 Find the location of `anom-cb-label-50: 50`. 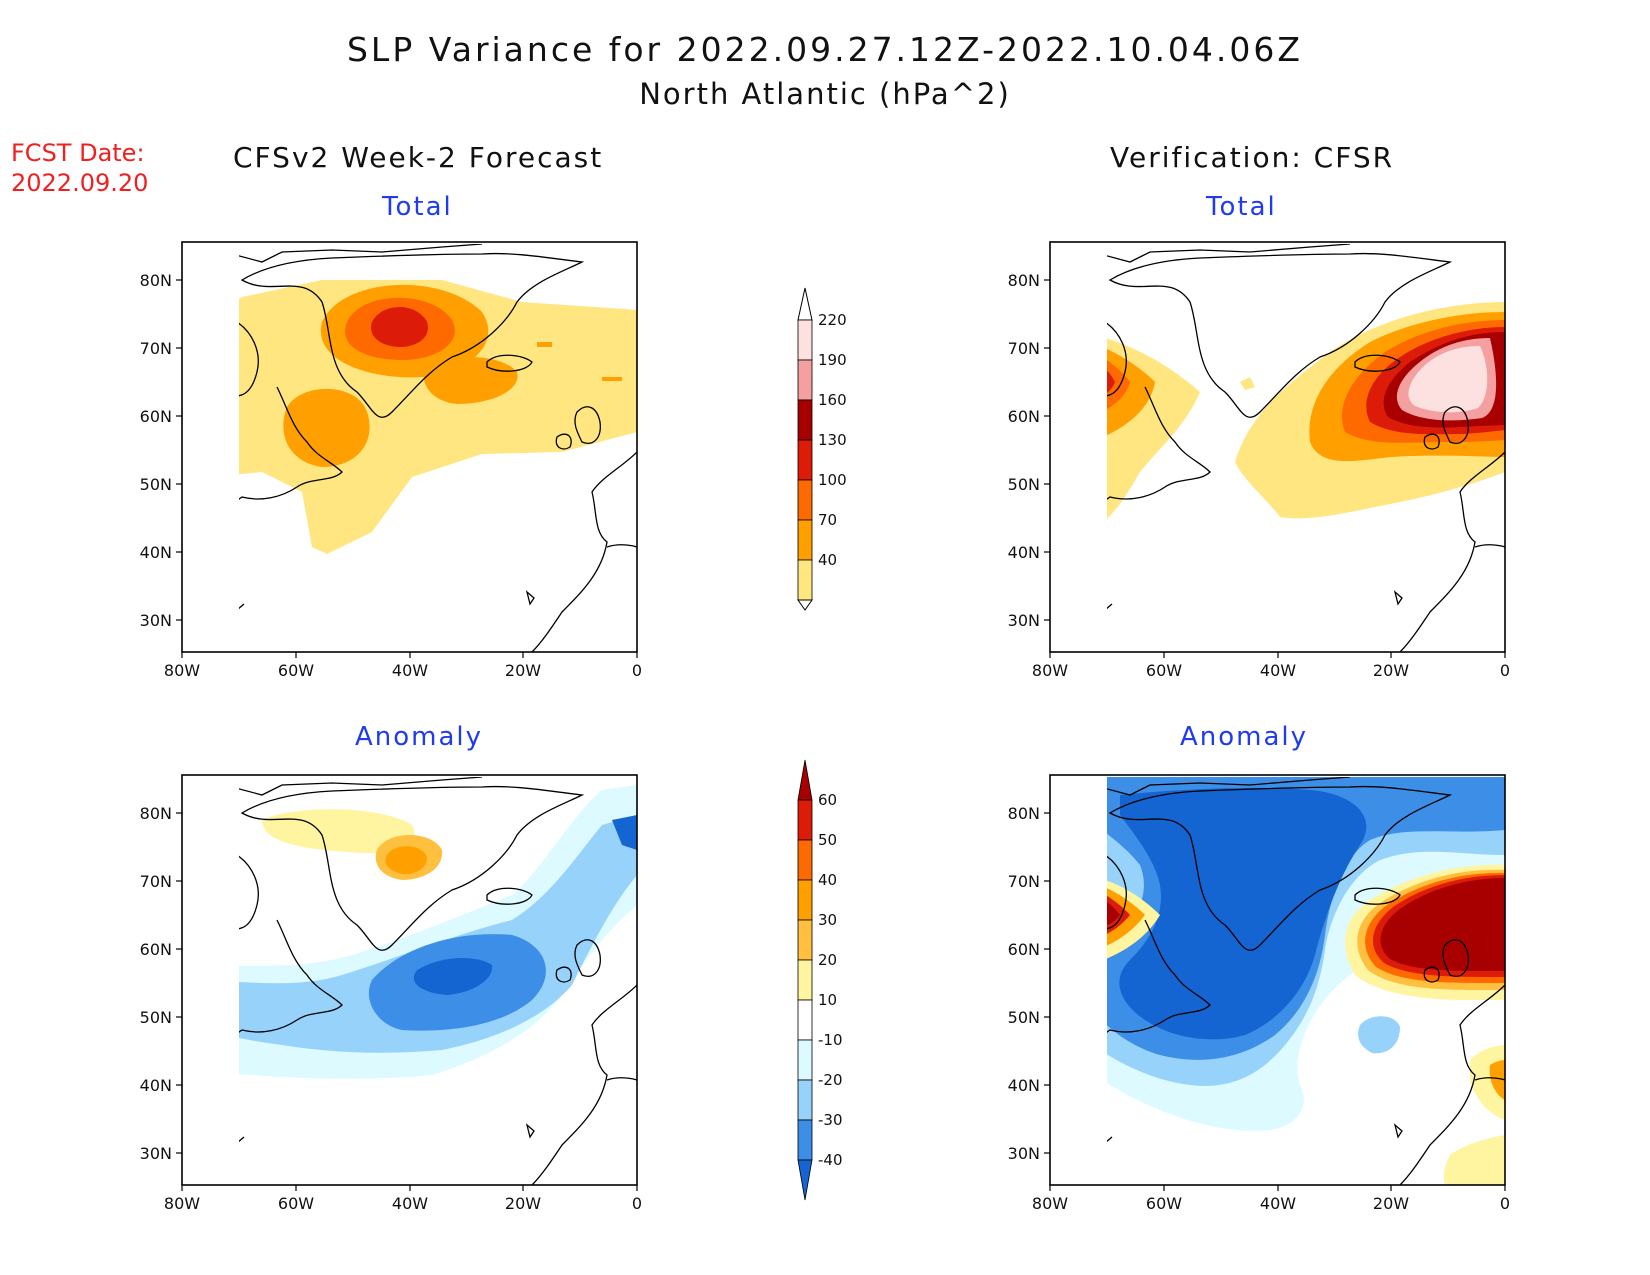

anom-cb-label-50: 50 is located at coordinates (827, 840).